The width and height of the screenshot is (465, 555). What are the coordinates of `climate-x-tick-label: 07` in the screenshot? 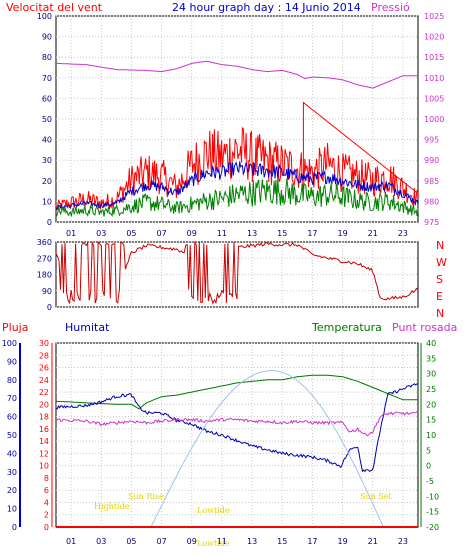 It's located at (161, 541).